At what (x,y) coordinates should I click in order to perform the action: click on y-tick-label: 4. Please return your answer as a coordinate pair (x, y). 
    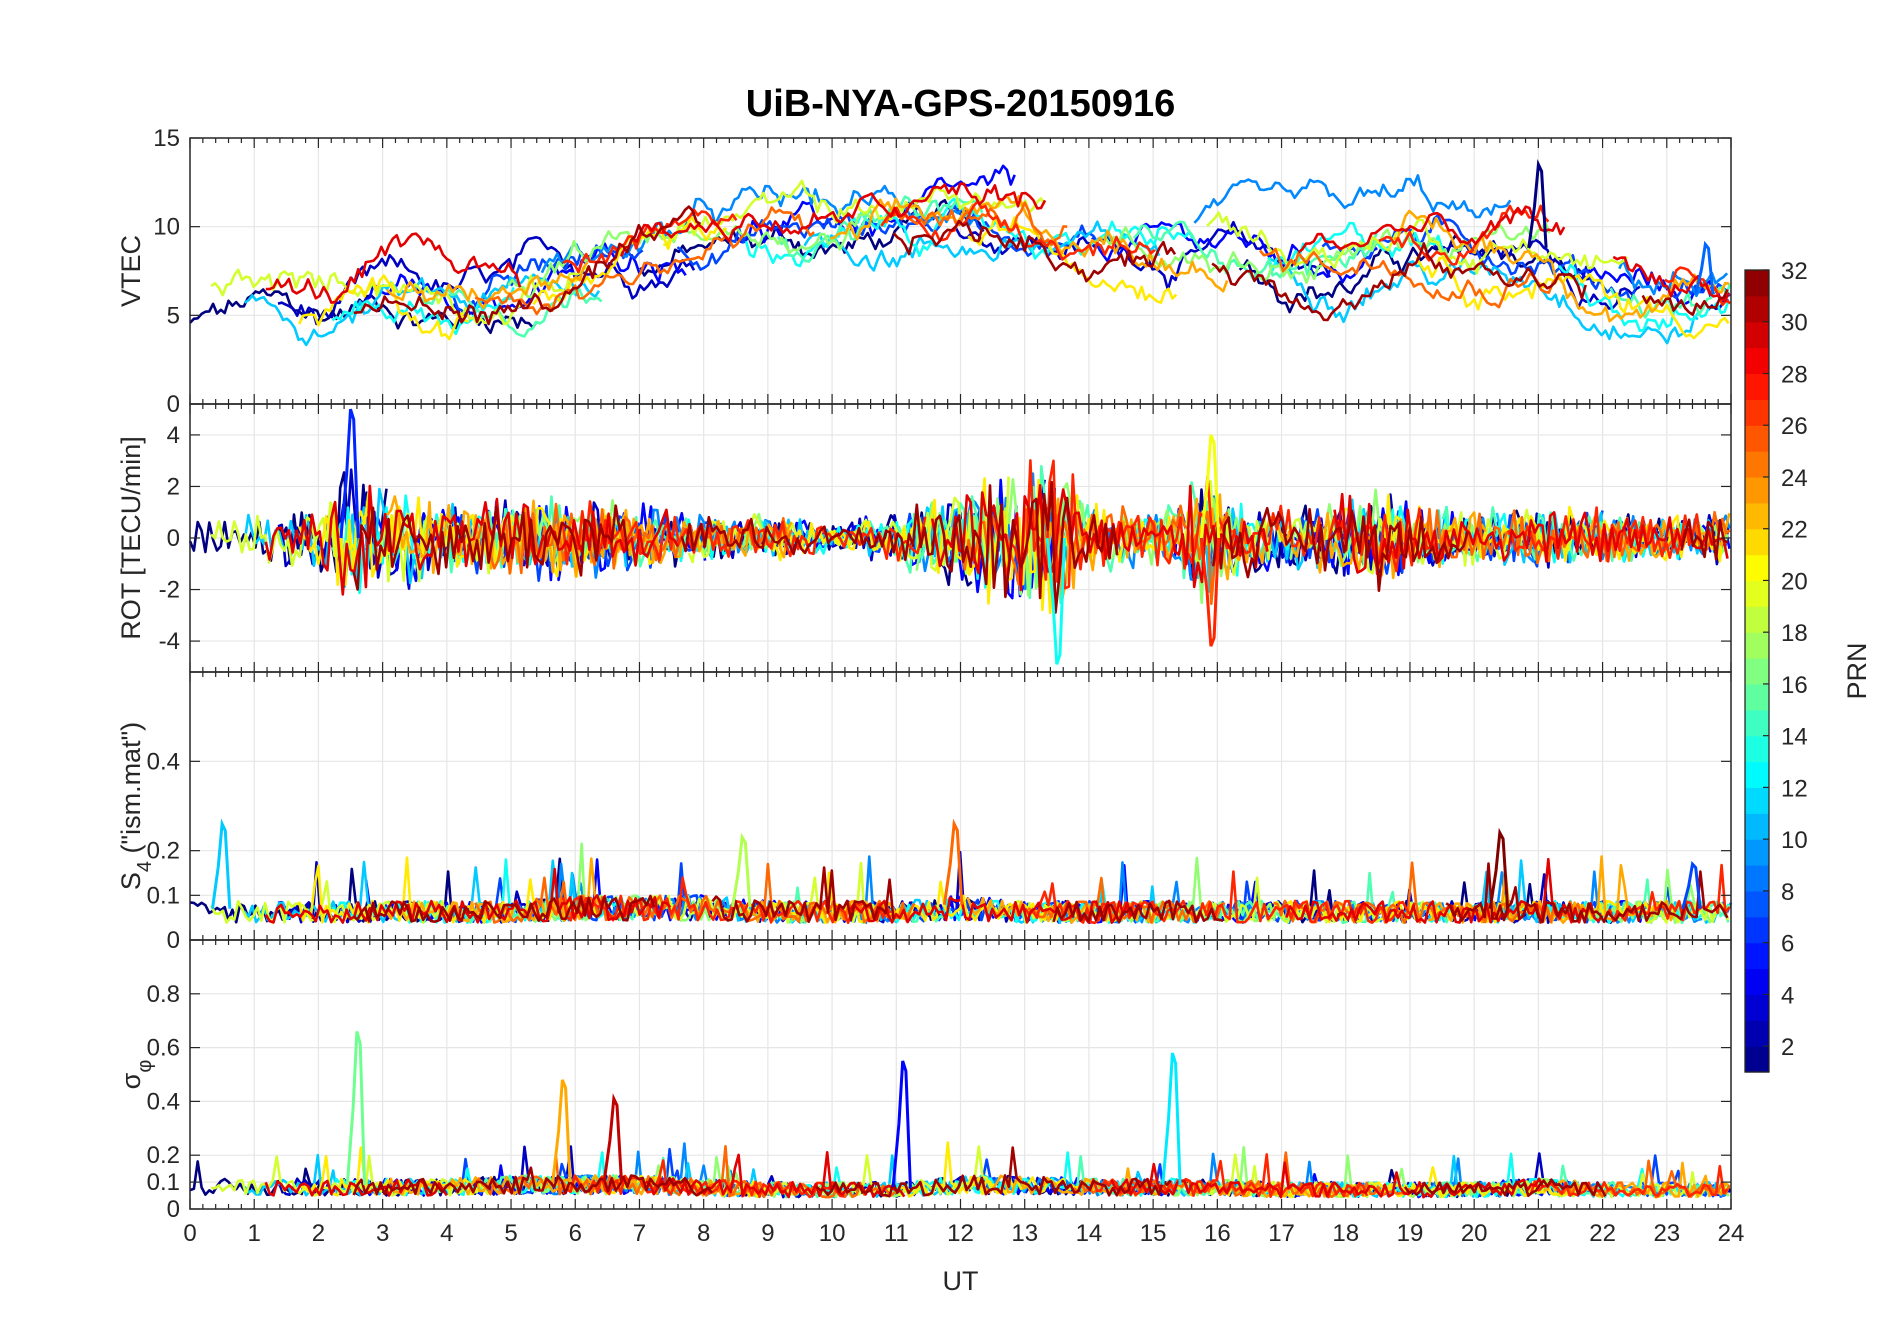
    Looking at the image, I should click on (173, 435).